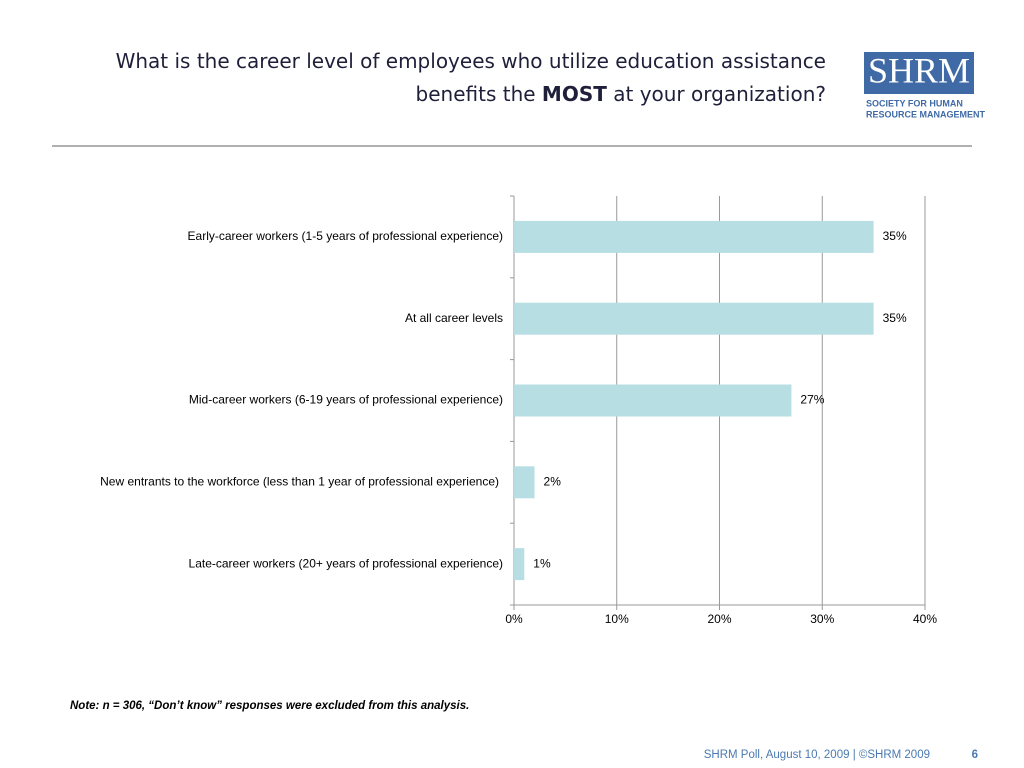 The width and height of the screenshot is (1024, 768). I want to click on title-segment: at your organization?, so click(716, 94).